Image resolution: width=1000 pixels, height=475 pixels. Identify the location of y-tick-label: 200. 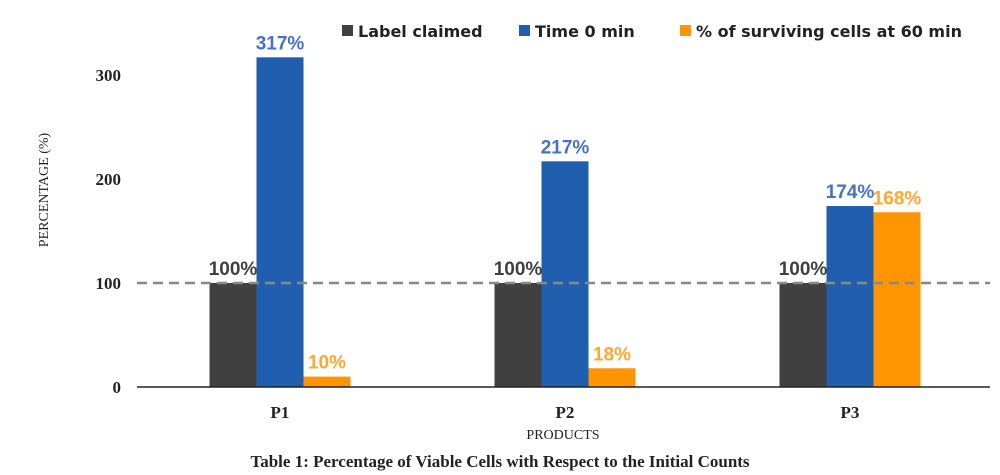
(109, 179).